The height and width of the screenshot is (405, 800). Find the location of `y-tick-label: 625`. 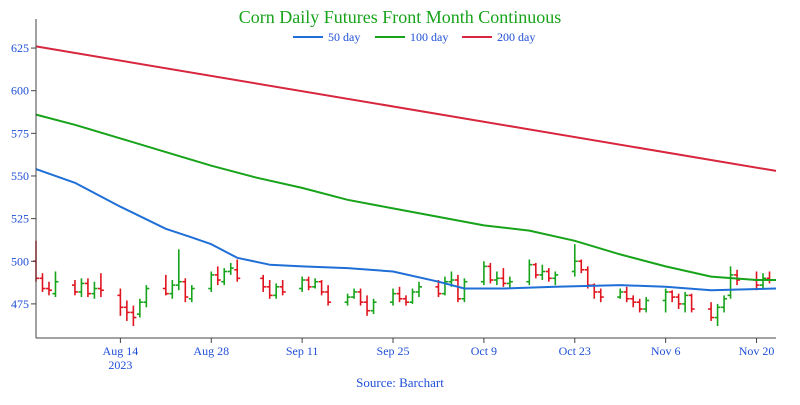

y-tick-label: 625 is located at coordinates (20, 48).